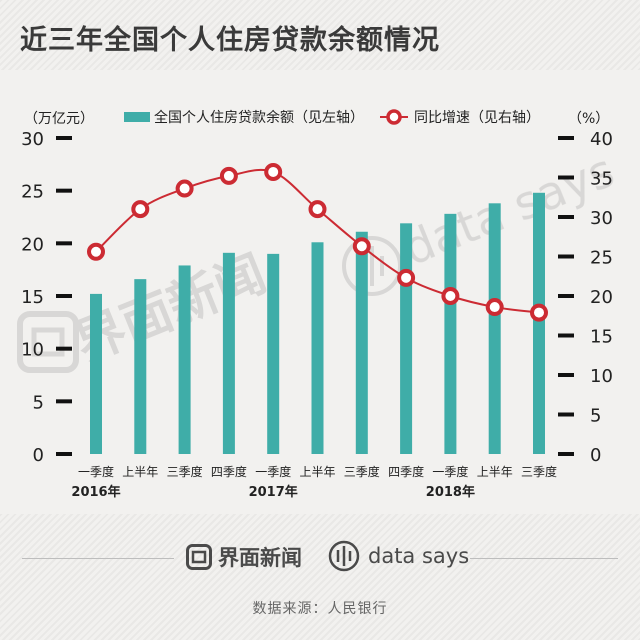 The width and height of the screenshot is (640, 640). I want to click on legend: 全国个人住房贷款余额（见左轴） 同比增速（见右轴）, so click(332, 117).